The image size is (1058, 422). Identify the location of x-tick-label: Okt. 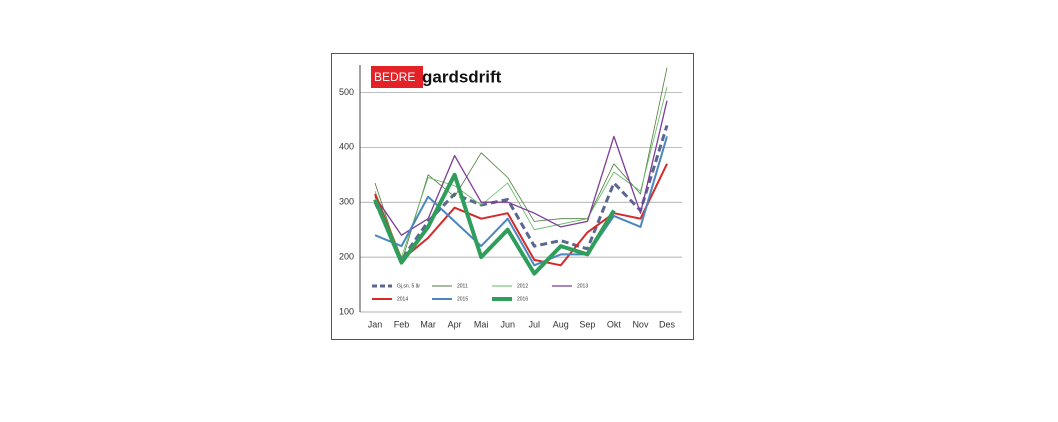
(614, 324).